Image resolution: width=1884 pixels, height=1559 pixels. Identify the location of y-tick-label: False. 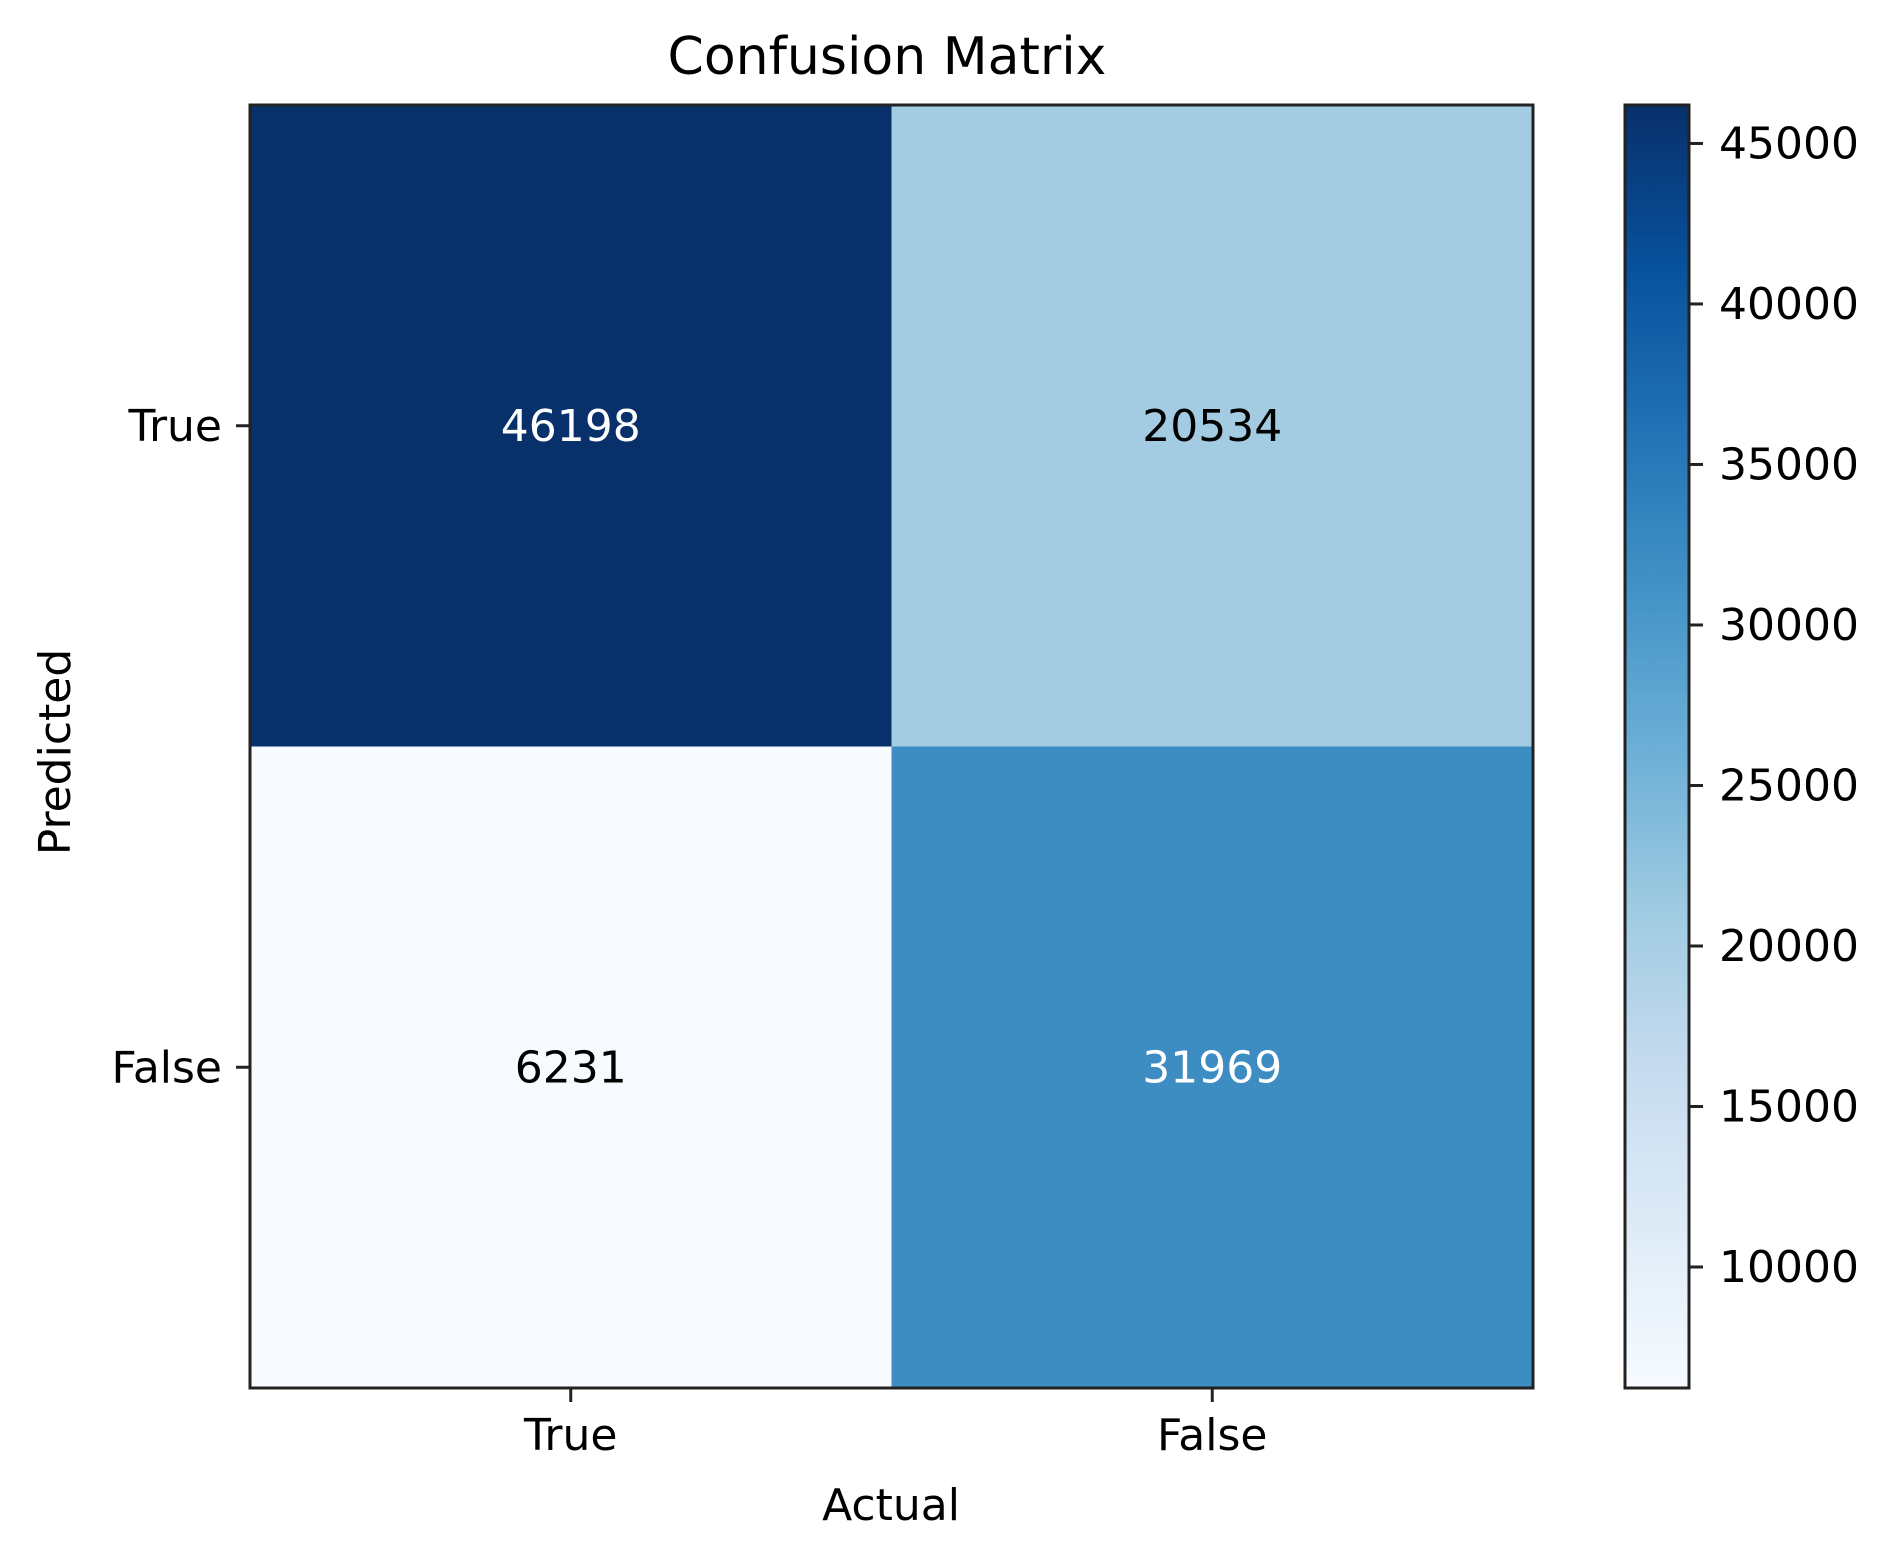
(167, 1067).